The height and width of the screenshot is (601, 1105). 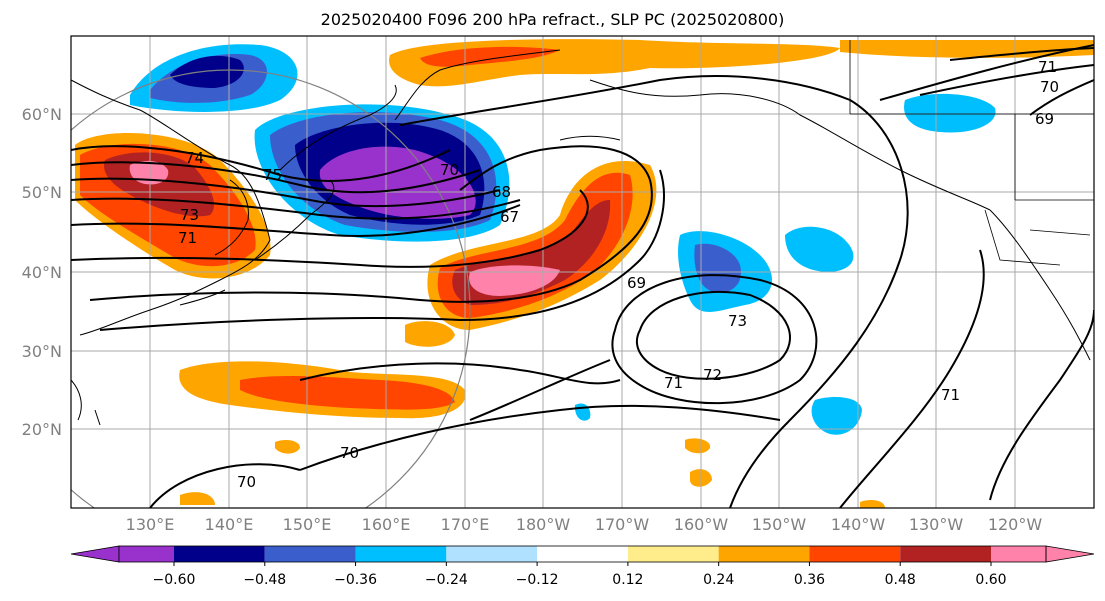 What do you see at coordinates (718, 580) in the screenshot?
I see `colorbar-tick-label: 0.24` at bounding box center [718, 580].